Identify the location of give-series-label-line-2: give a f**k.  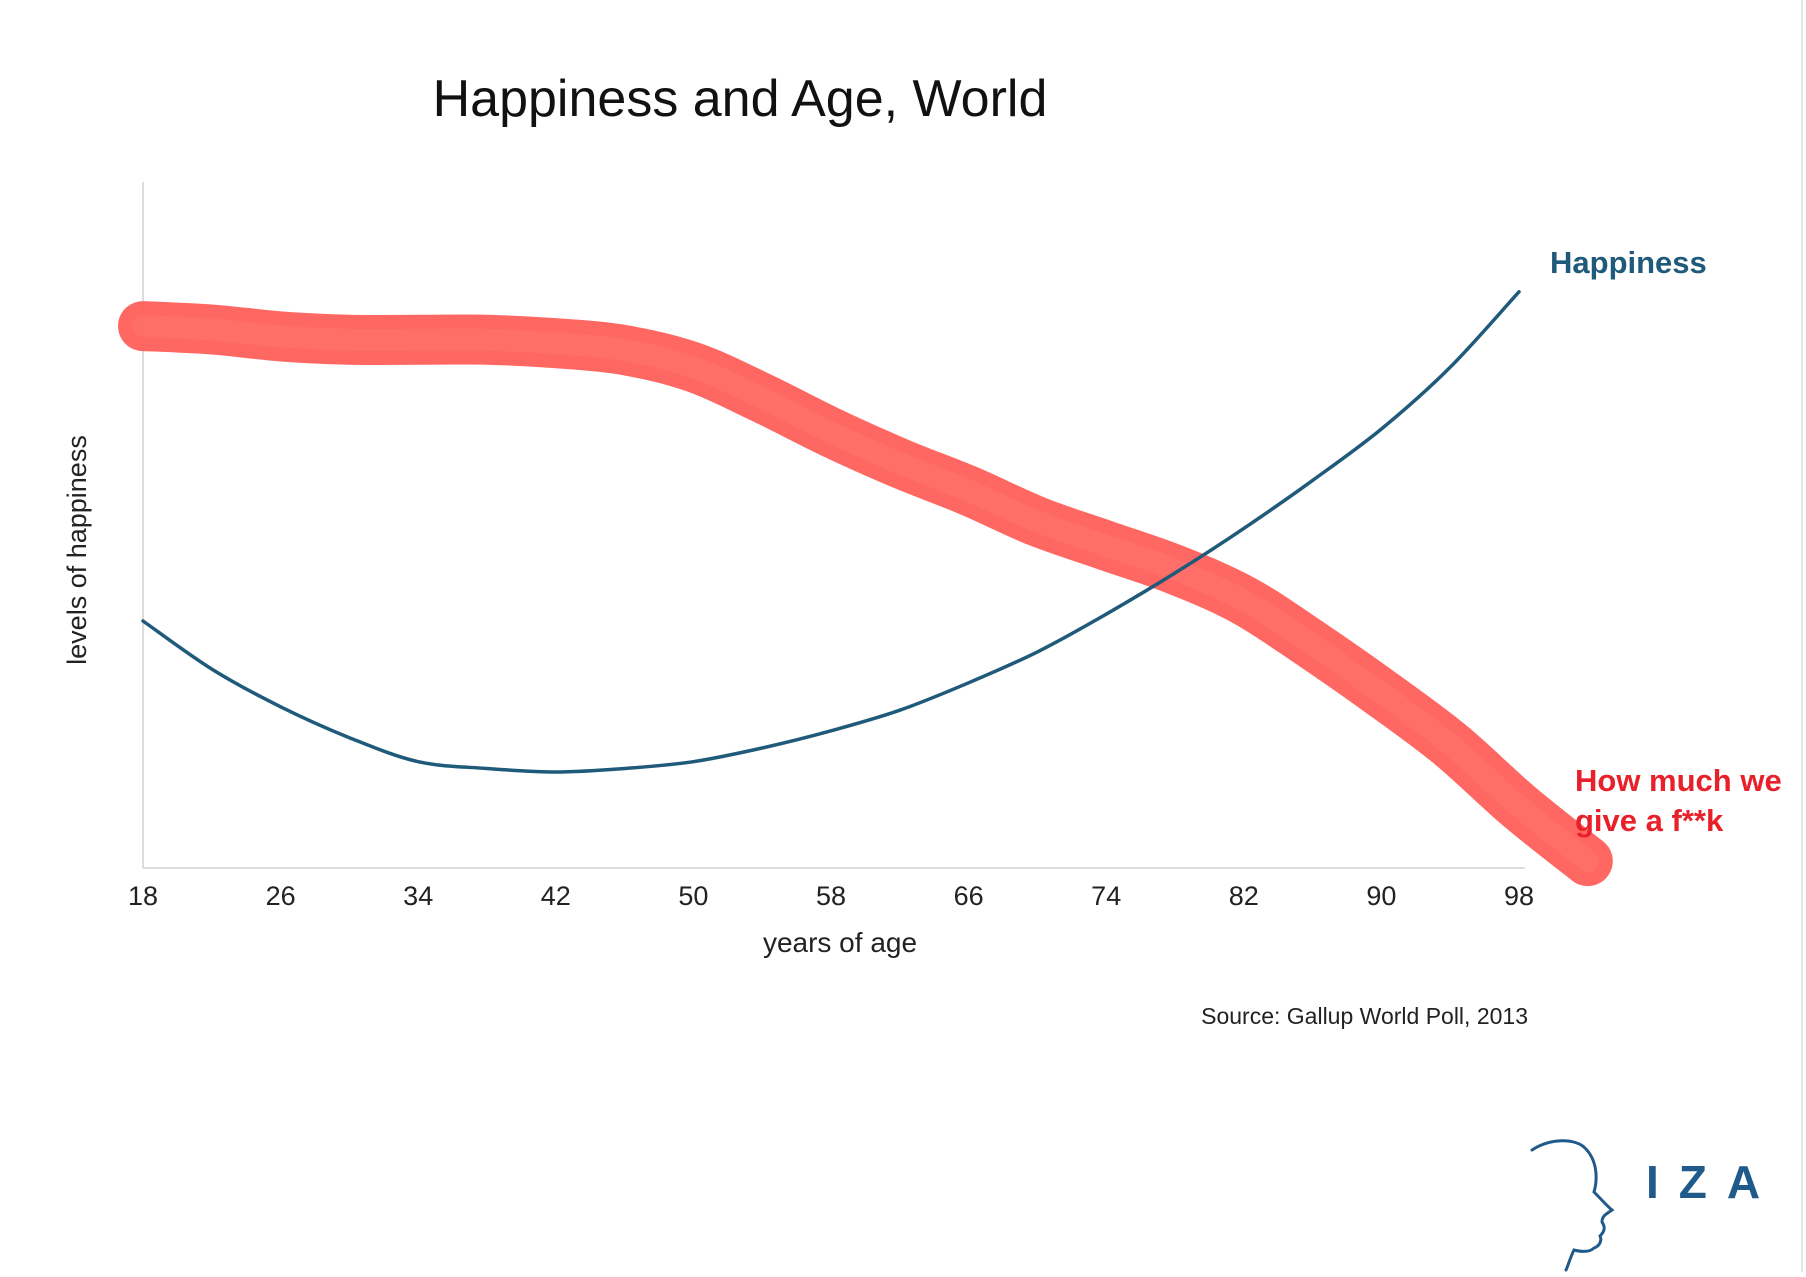
(1649, 820).